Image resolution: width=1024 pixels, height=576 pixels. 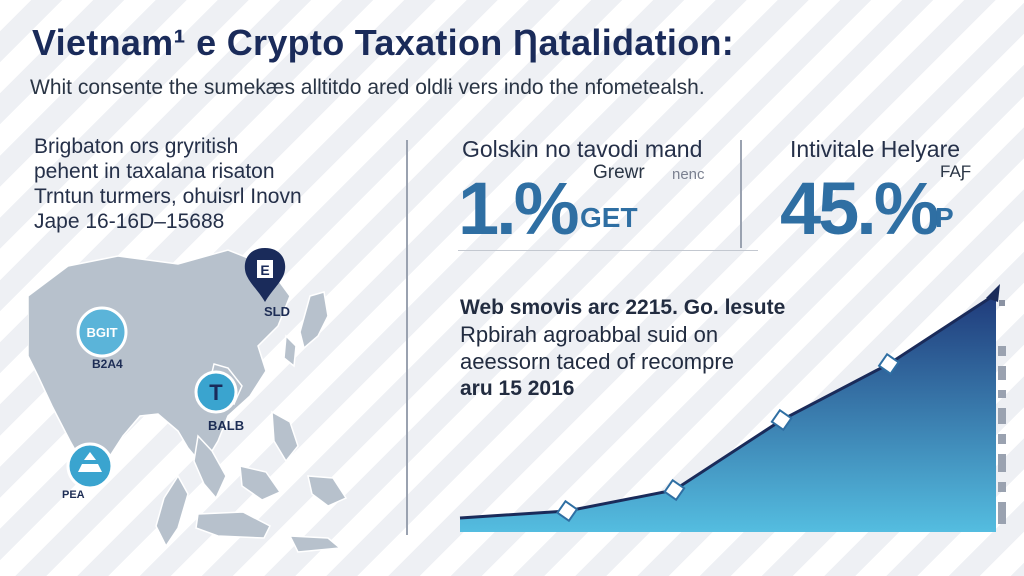 What do you see at coordinates (875, 149) in the screenshot?
I see `stat2-heading: Intivitale Helyare` at bounding box center [875, 149].